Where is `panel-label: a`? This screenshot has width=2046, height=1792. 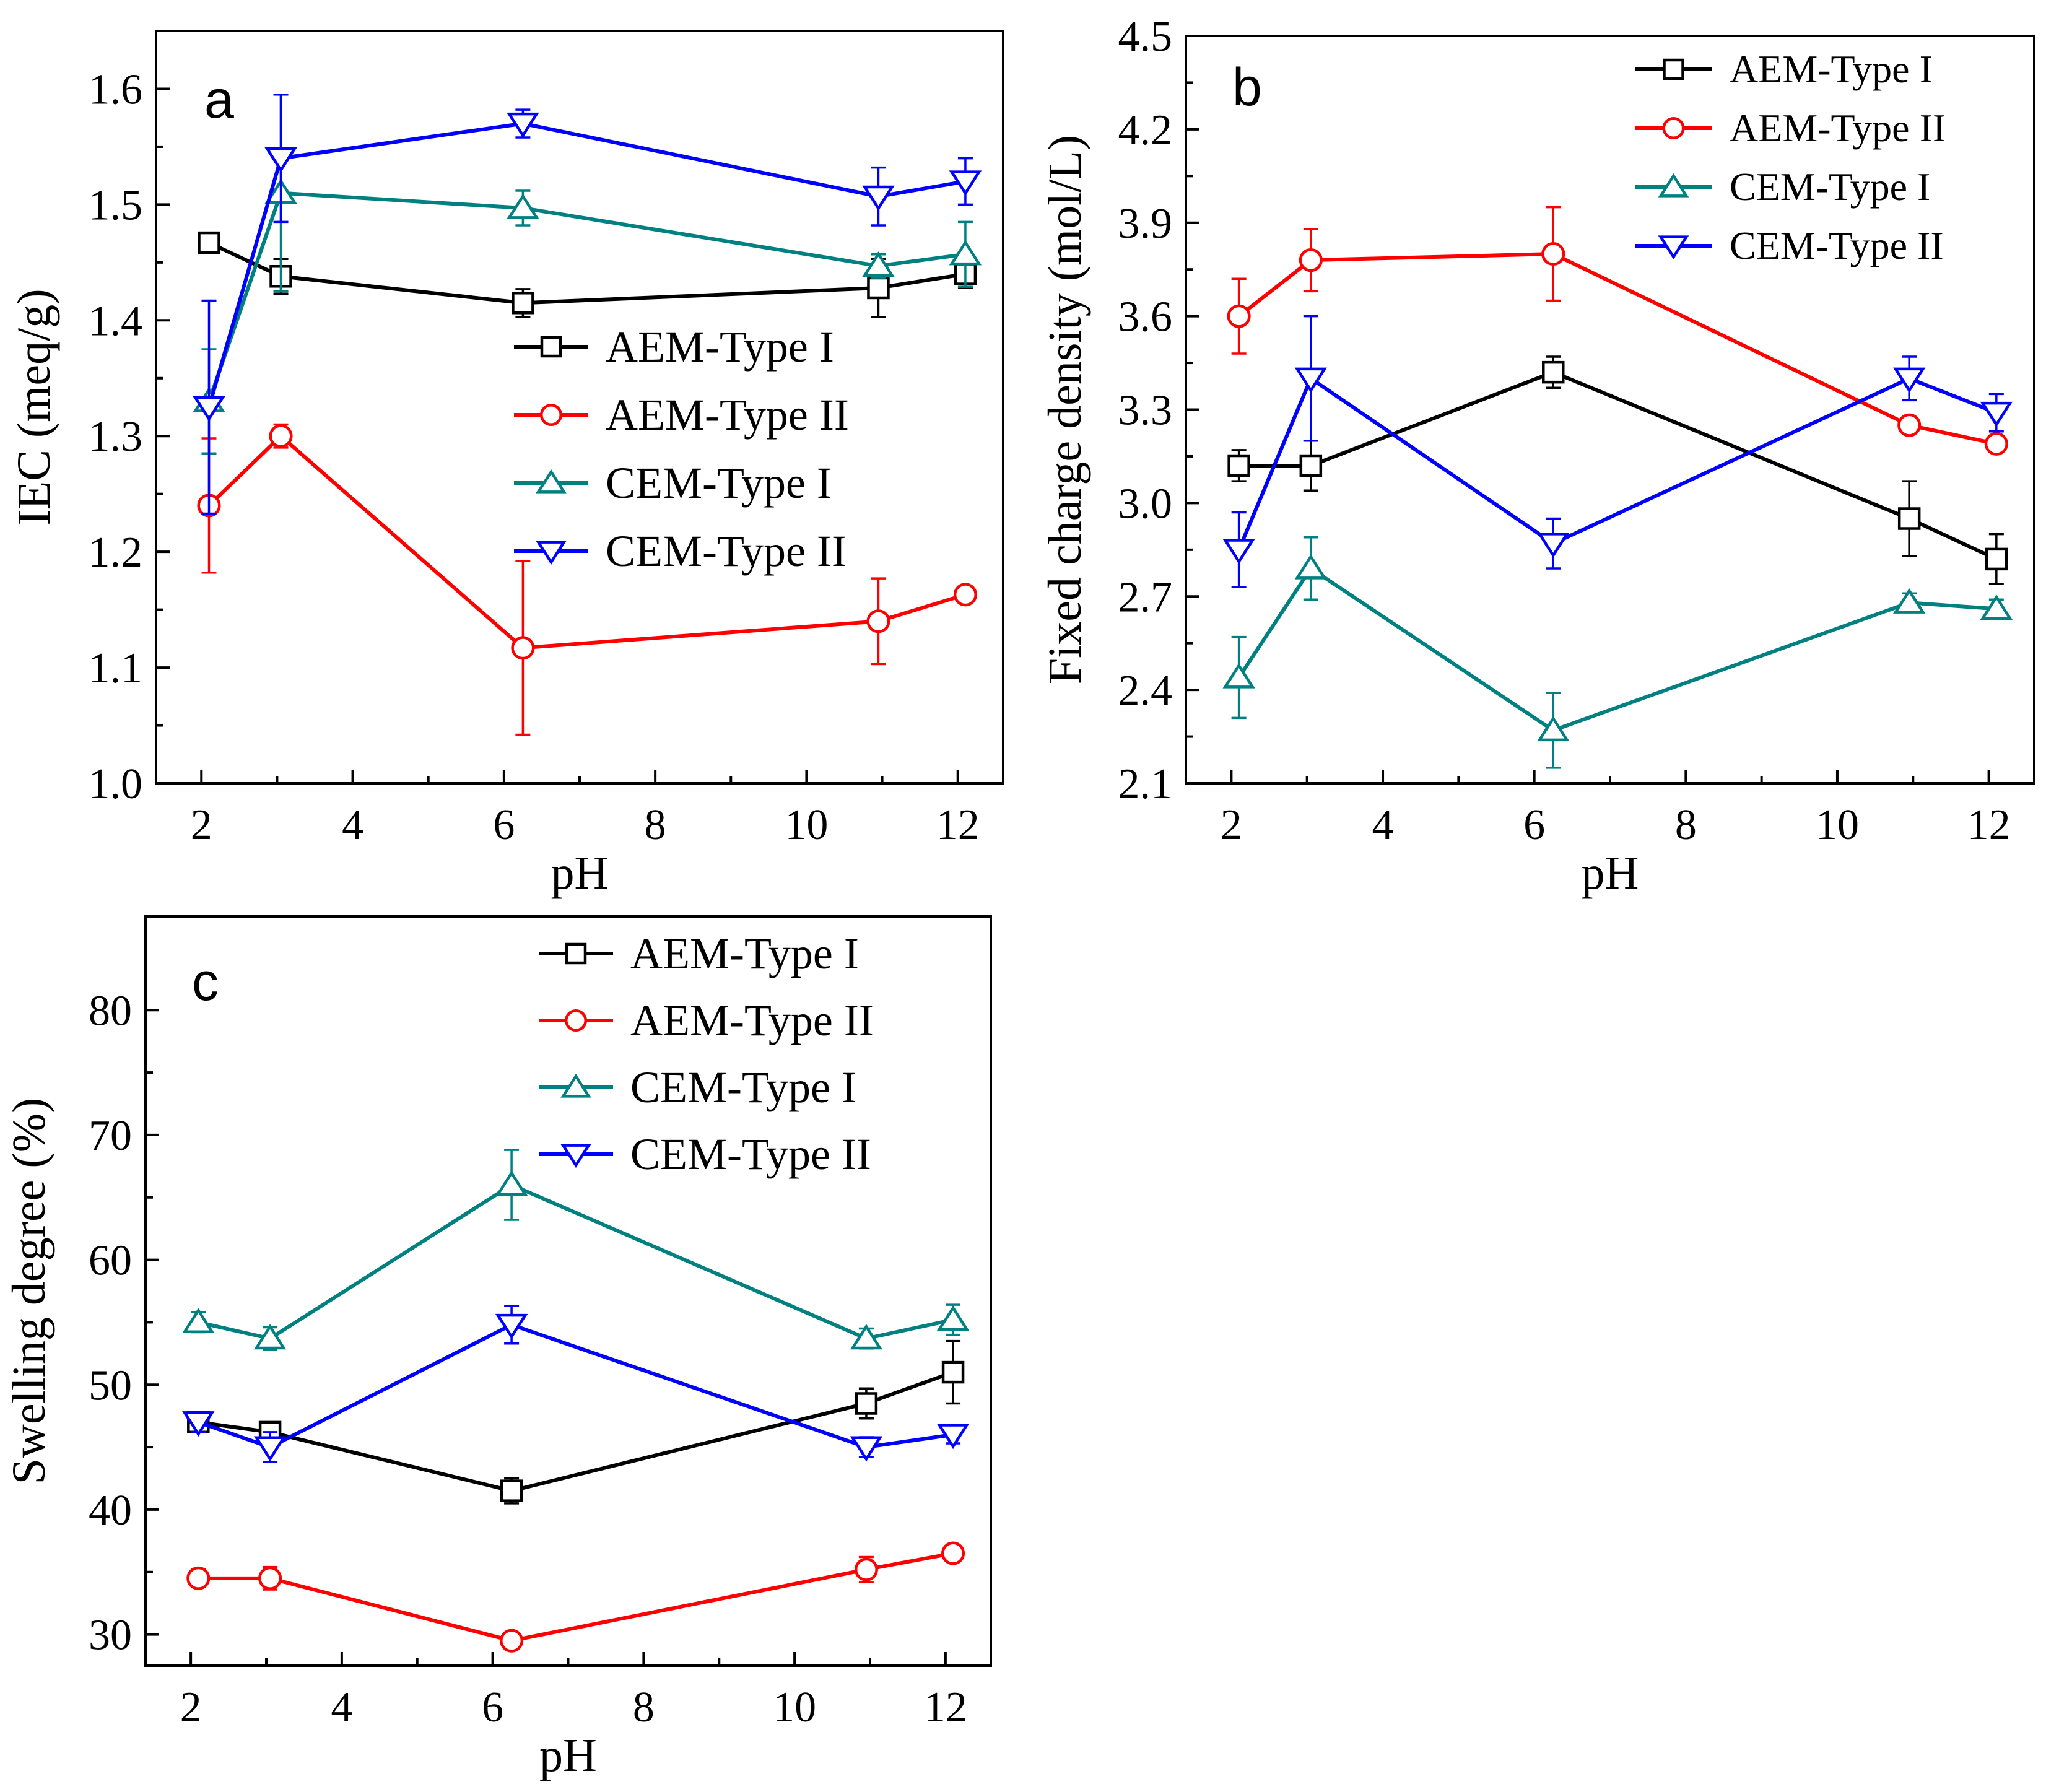
panel-label: a is located at coordinates (219, 100).